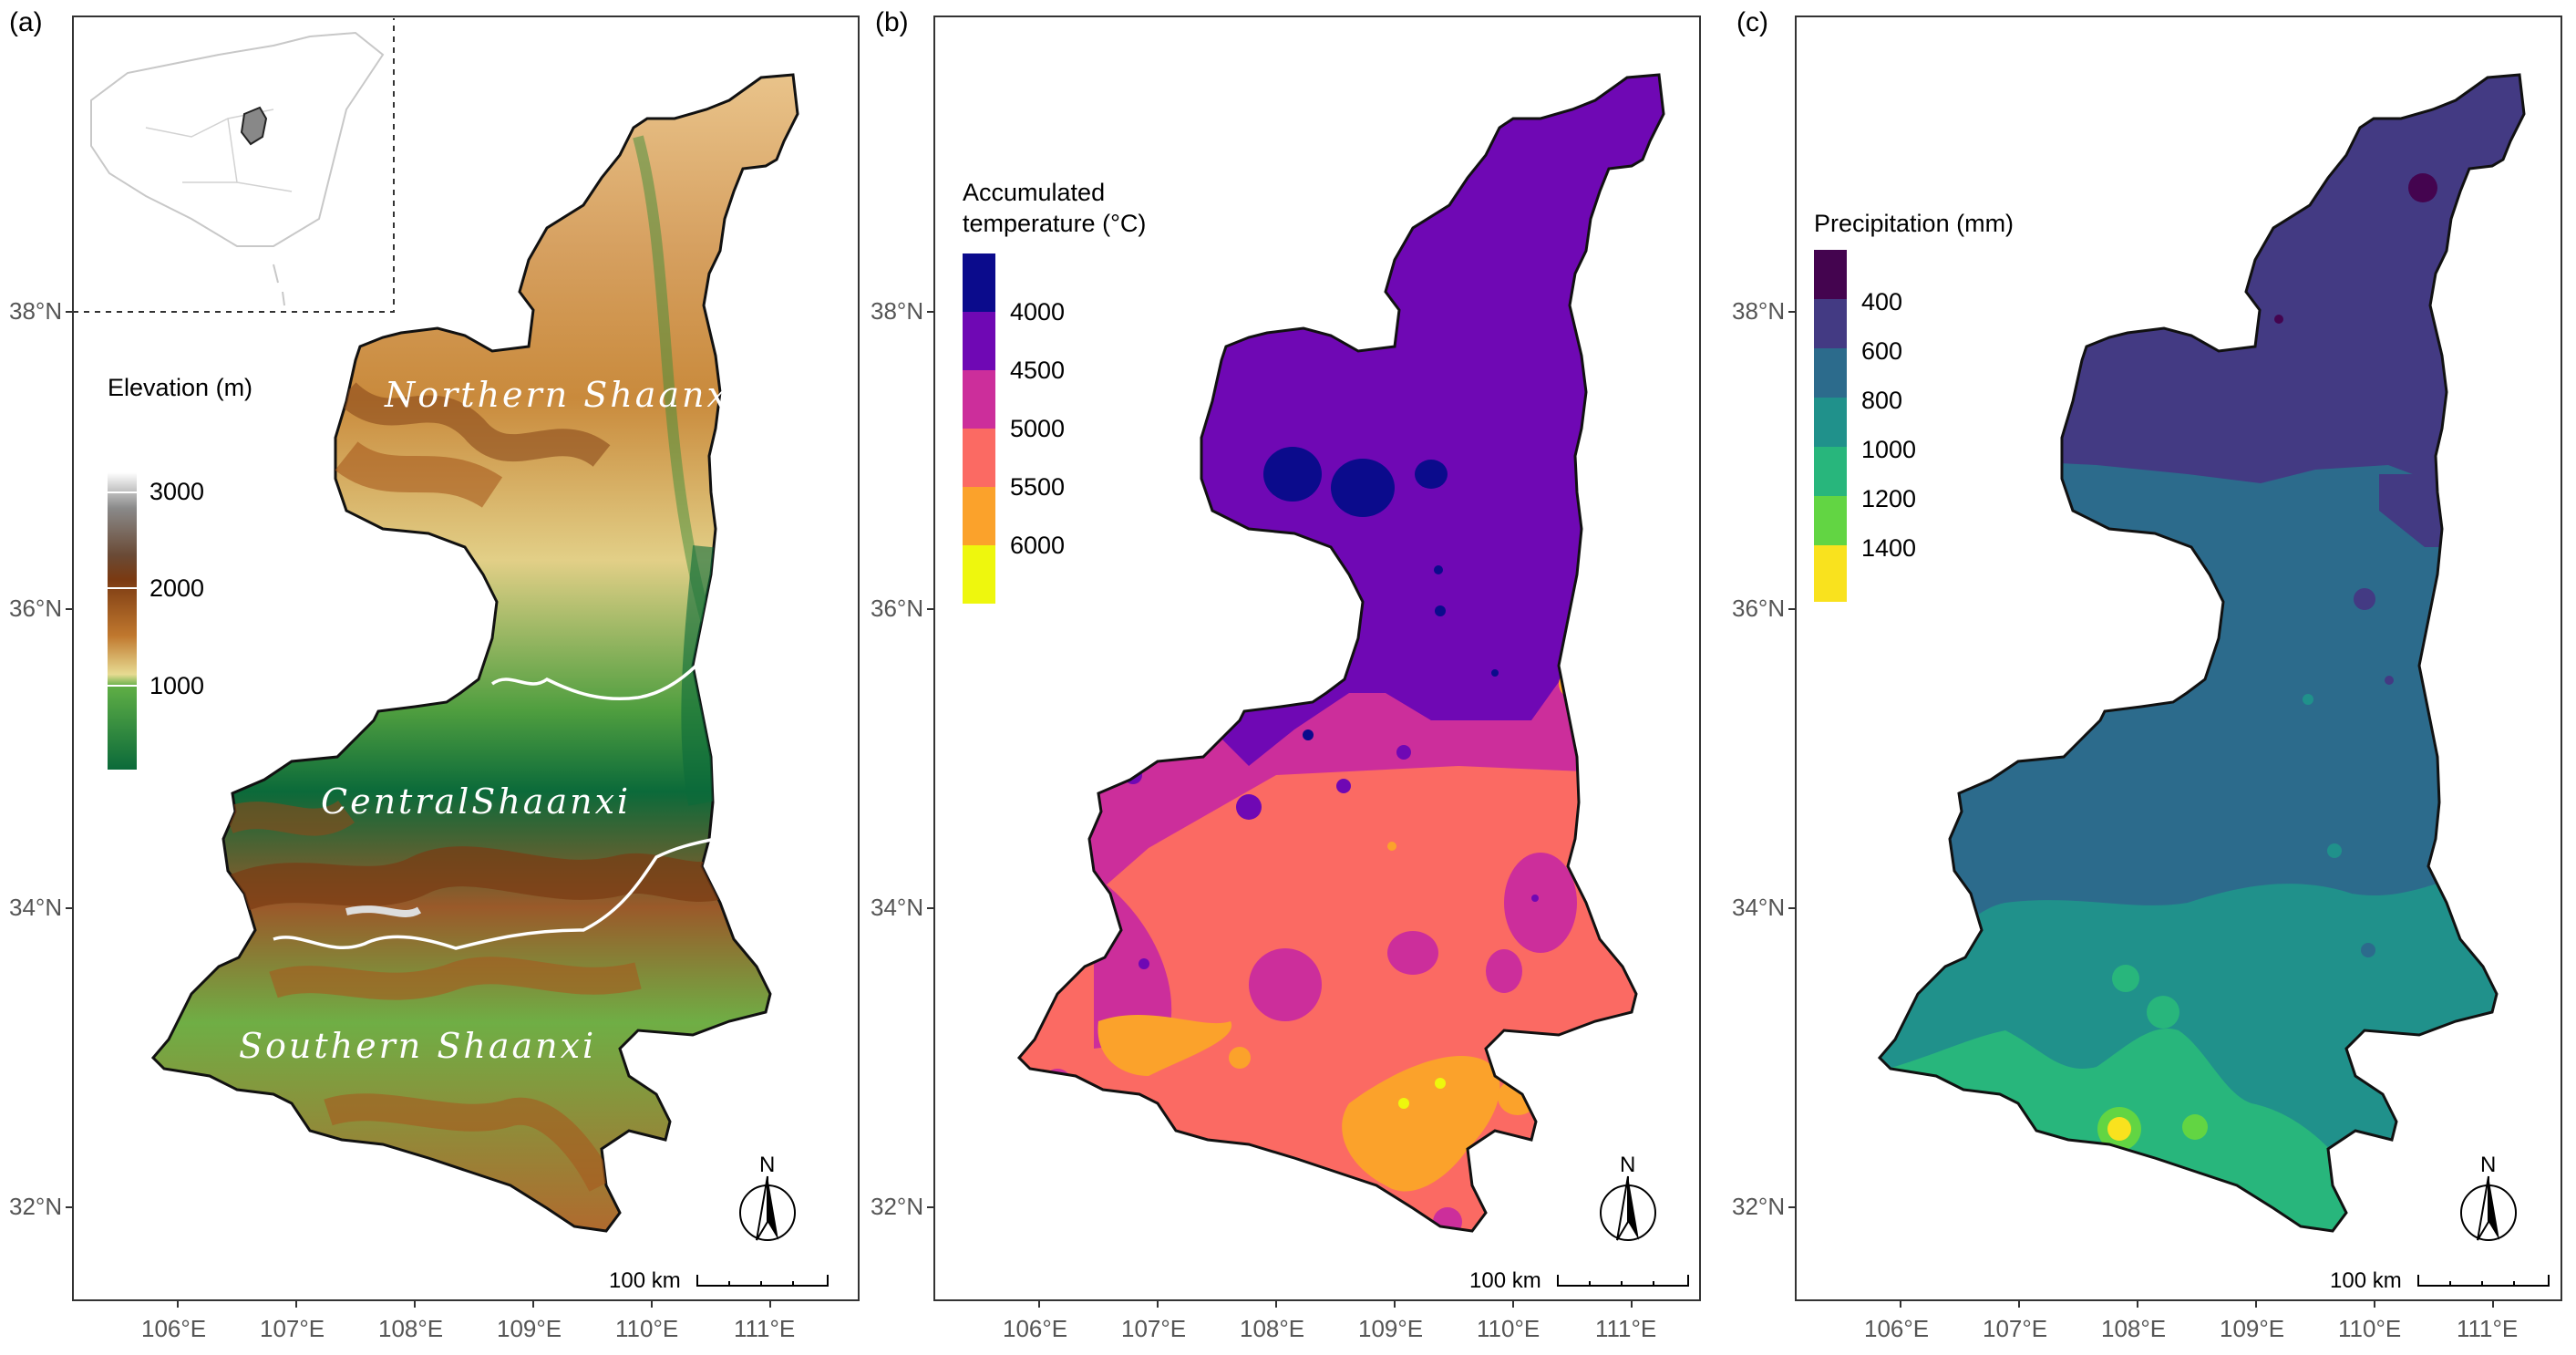  Describe the element at coordinates (897, 1206) in the screenshot. I see `y-tick-32-b: 32°N` at that location.